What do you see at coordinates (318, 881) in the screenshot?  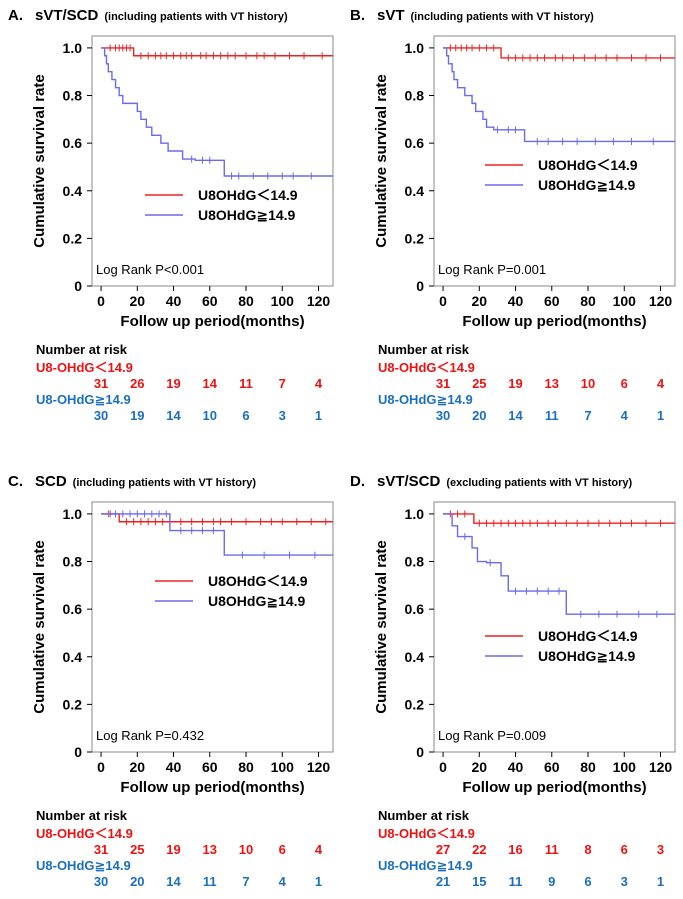 I see `risk-count: 1` at bounding box center [318, 881].